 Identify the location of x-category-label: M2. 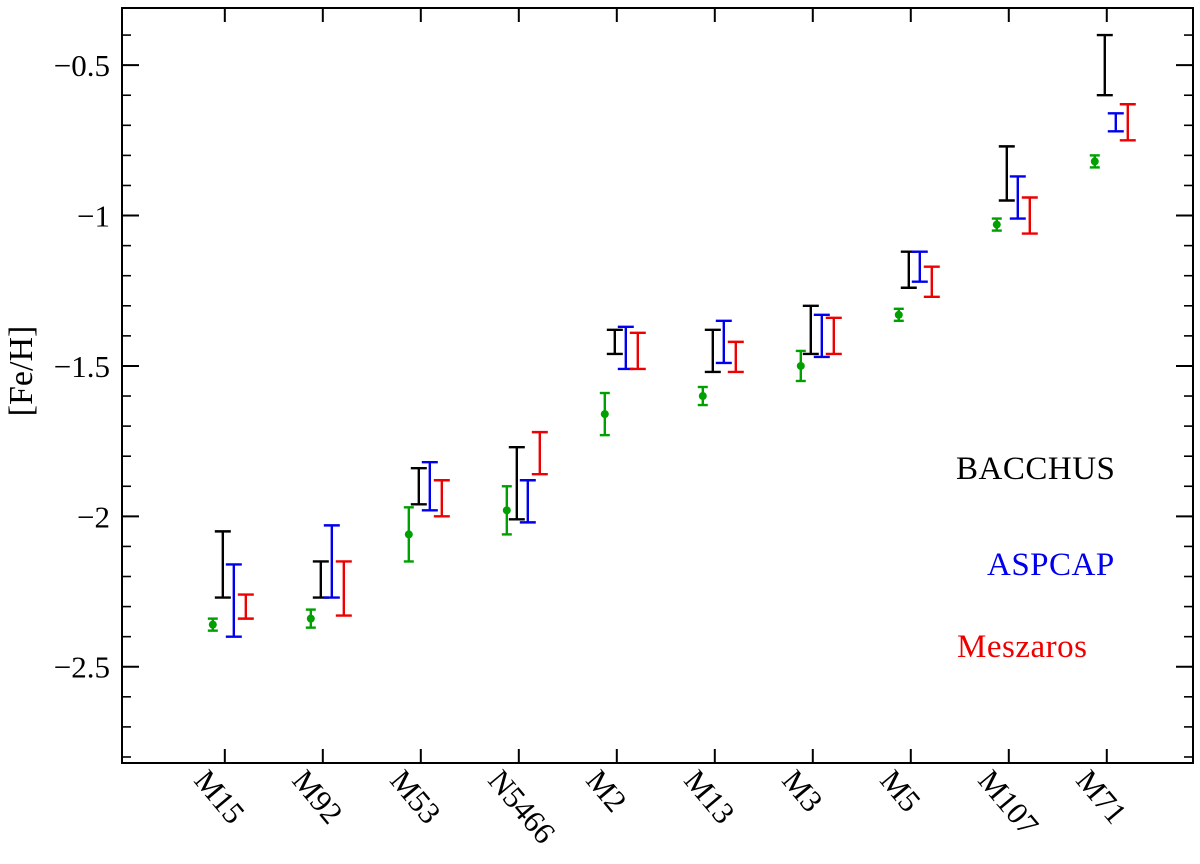
(606, 790).